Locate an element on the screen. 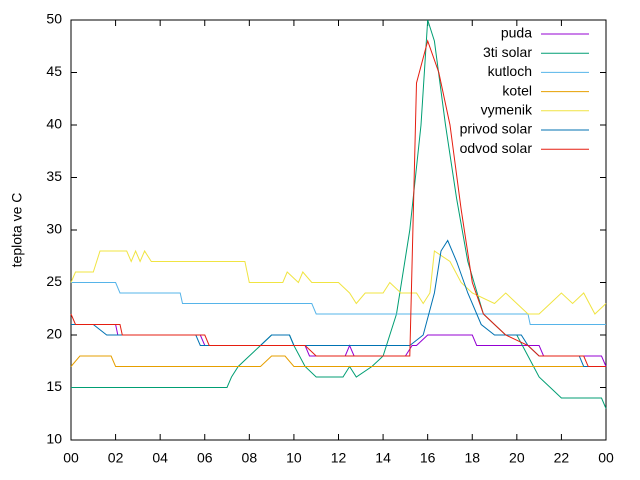 Image resolution: width=640 pixels, height=480 pixels. legend-label: vymenik is located at coordinates (507, 110).